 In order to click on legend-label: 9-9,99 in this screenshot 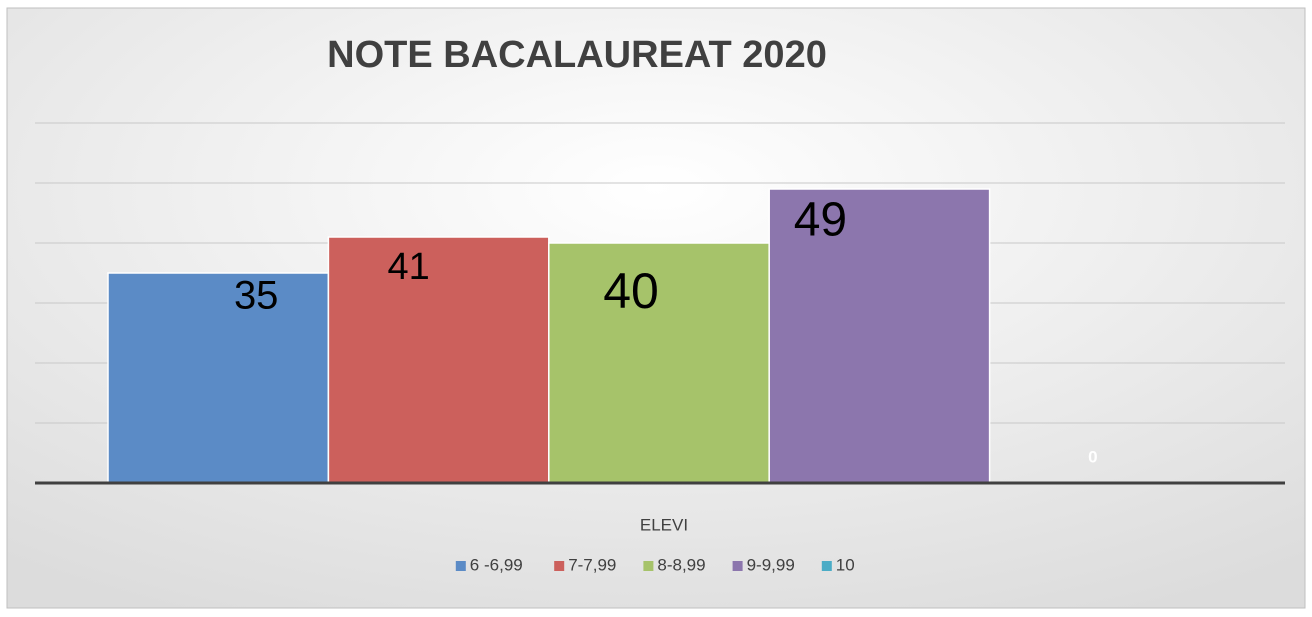, I will do `click(771, 564)`.